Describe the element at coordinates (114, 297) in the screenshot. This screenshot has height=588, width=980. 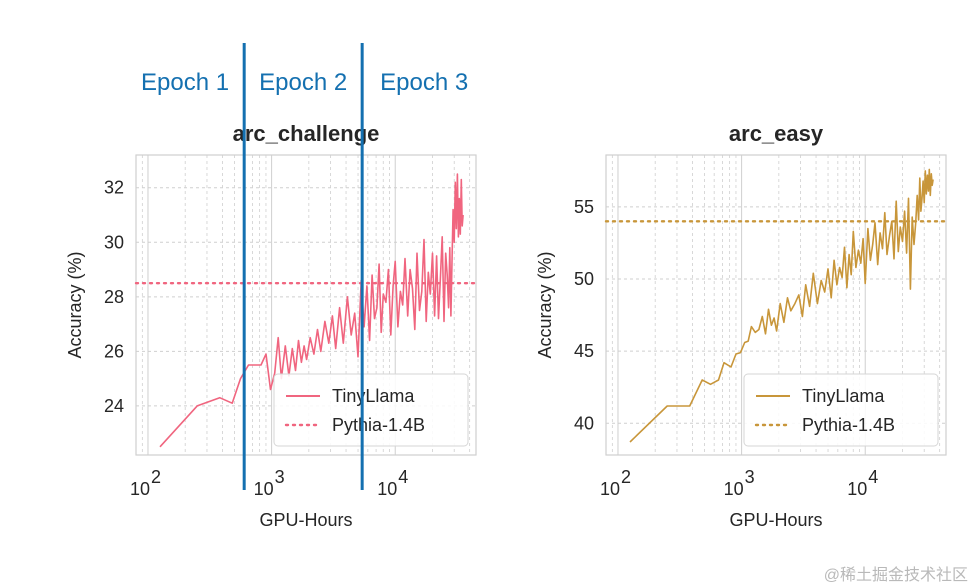
I see `y-tick-label: 28` at that location.